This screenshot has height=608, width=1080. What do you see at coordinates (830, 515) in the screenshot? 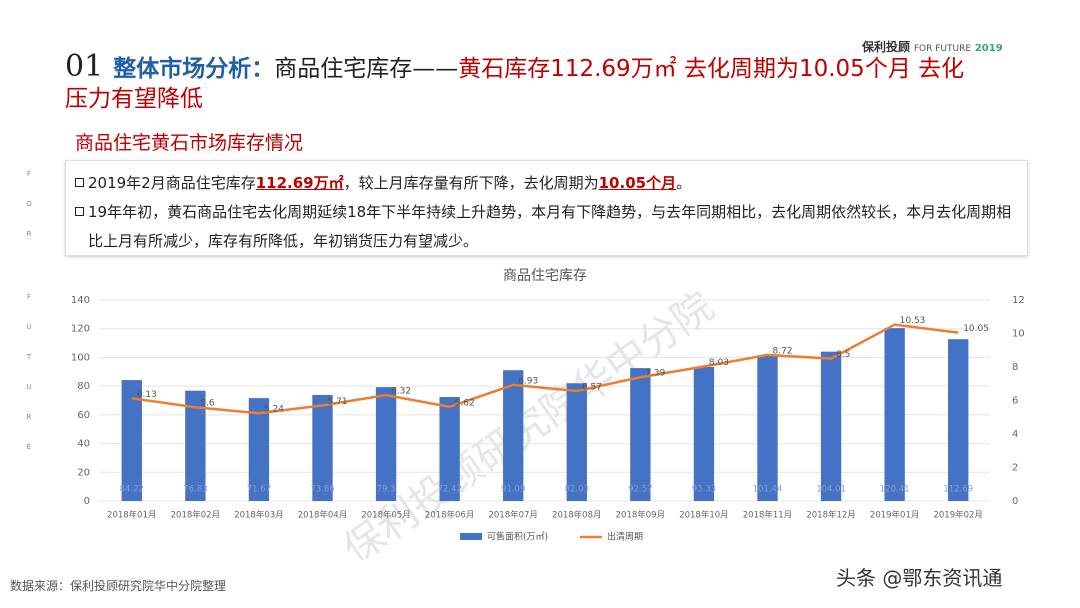
I see `x-tick-label: 2018年12月` at bounding box center [830, 515].